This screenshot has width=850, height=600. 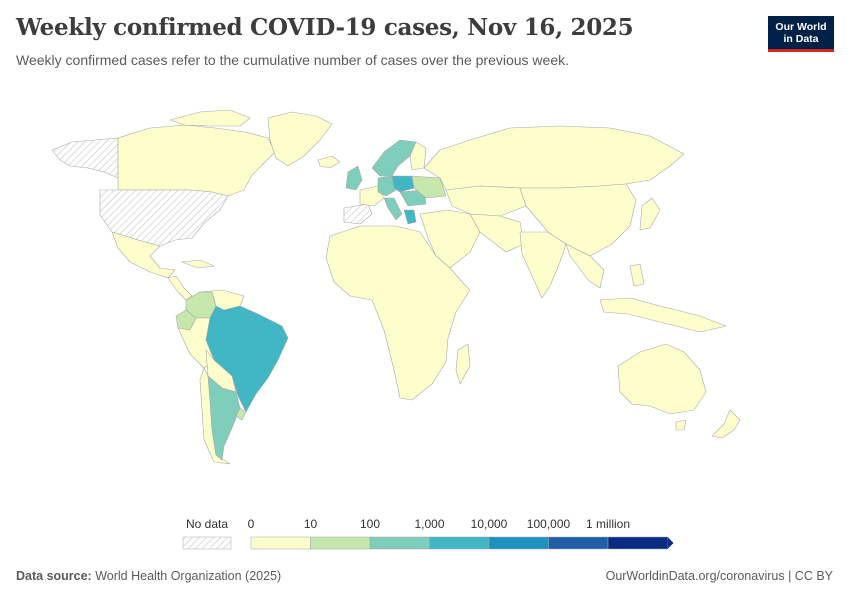 What do you see at coordinates (662, 379) in the screenshot?
I see `region-australia` at bounding box center [662, 379].